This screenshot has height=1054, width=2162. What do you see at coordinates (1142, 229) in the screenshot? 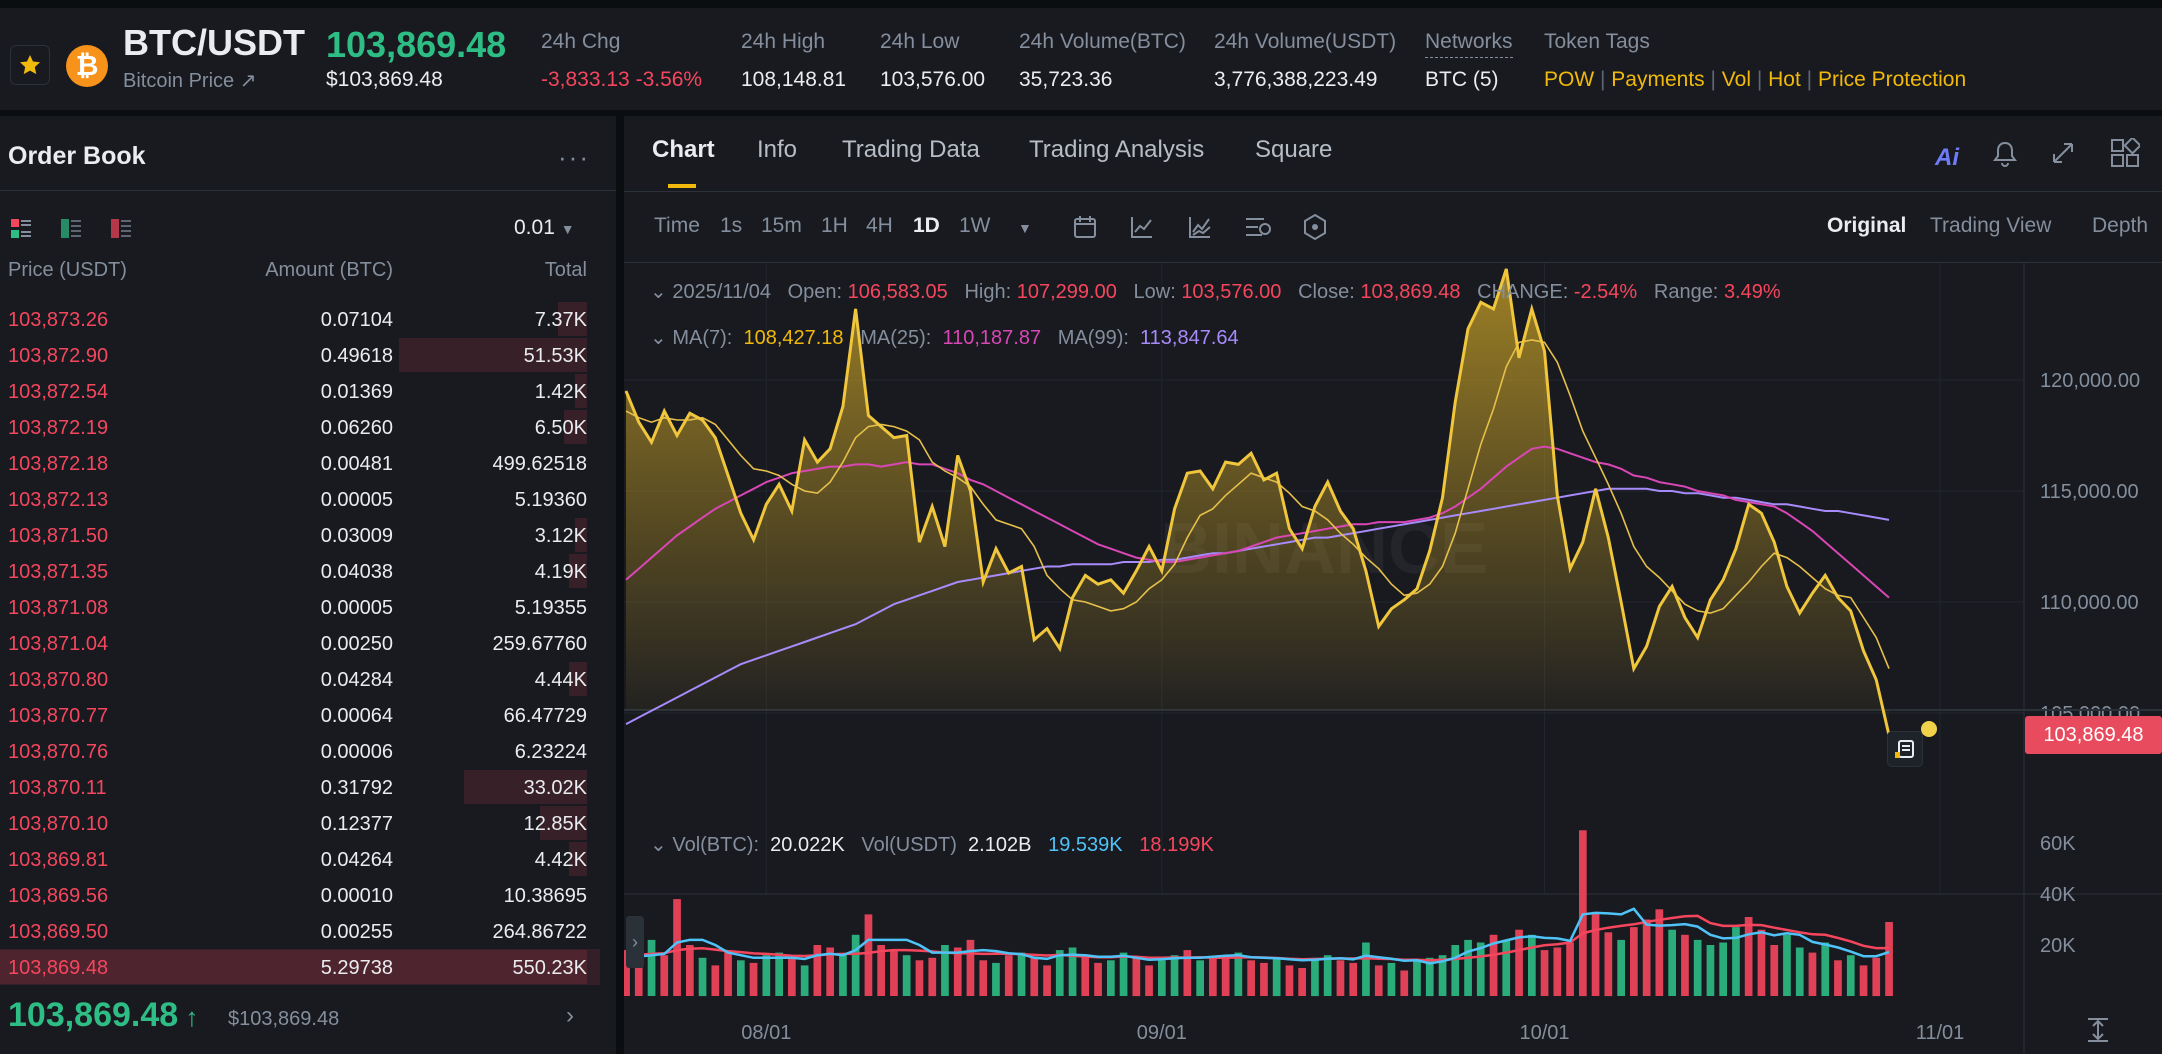
I see `line-chart-icon` at bounding box center [1142, 229].